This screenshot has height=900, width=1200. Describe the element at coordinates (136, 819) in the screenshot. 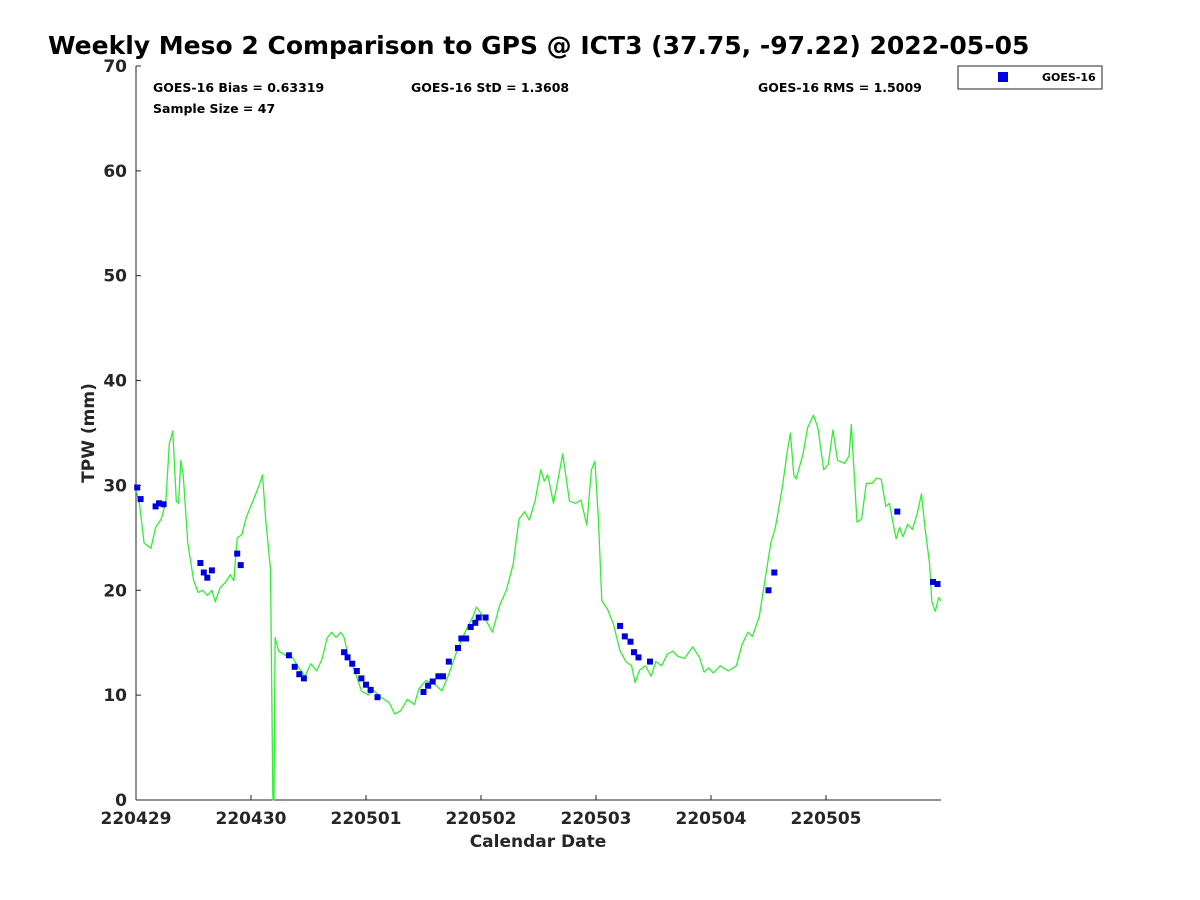

I see `x-tick-label: 220429` at that location.